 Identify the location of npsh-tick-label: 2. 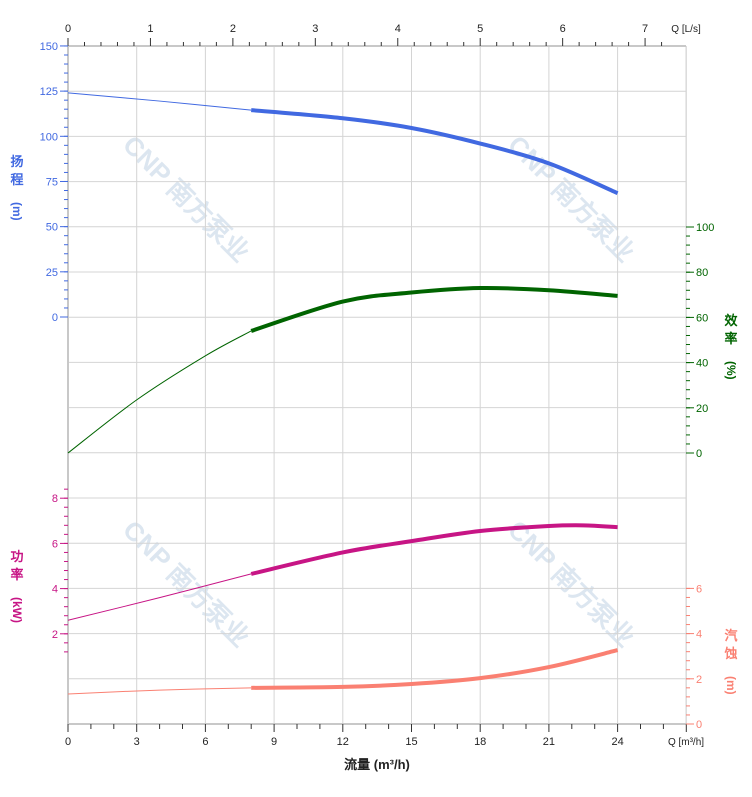
(699, 680).